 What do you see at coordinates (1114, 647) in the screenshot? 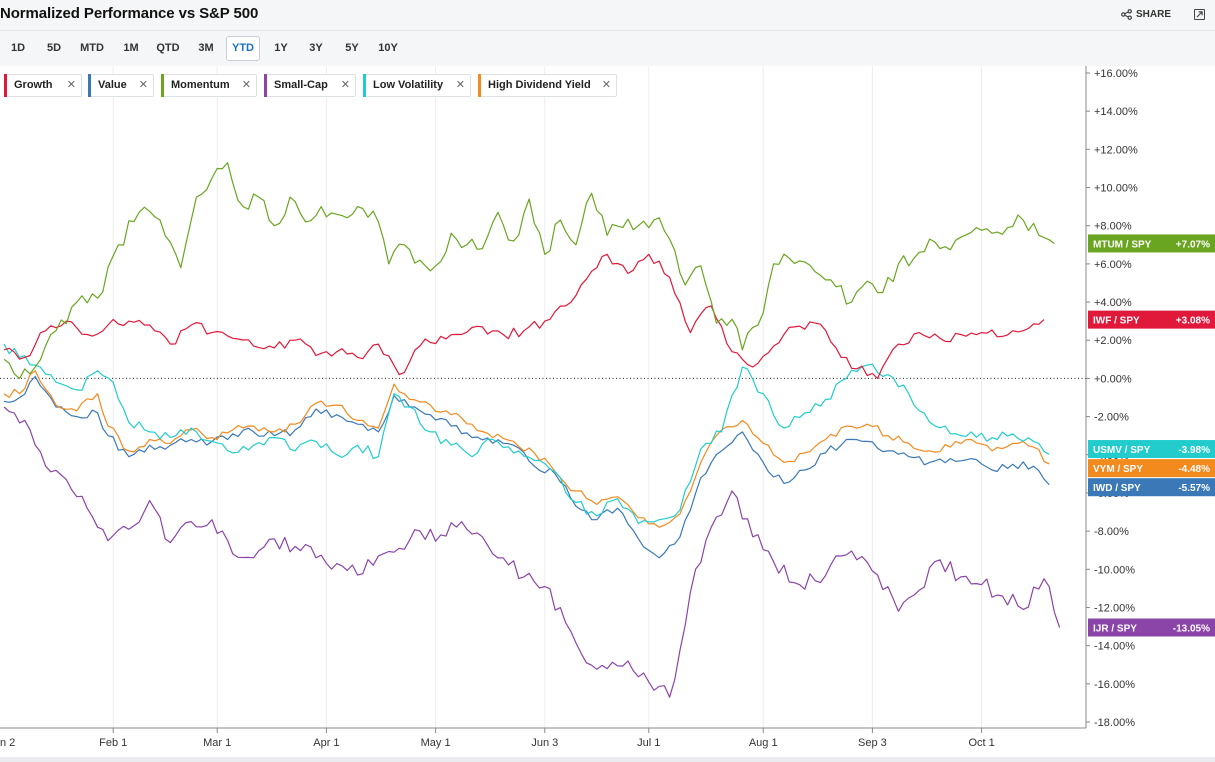
I see `y-tick-label: -14.00%` at bounding box center [1114, 647].